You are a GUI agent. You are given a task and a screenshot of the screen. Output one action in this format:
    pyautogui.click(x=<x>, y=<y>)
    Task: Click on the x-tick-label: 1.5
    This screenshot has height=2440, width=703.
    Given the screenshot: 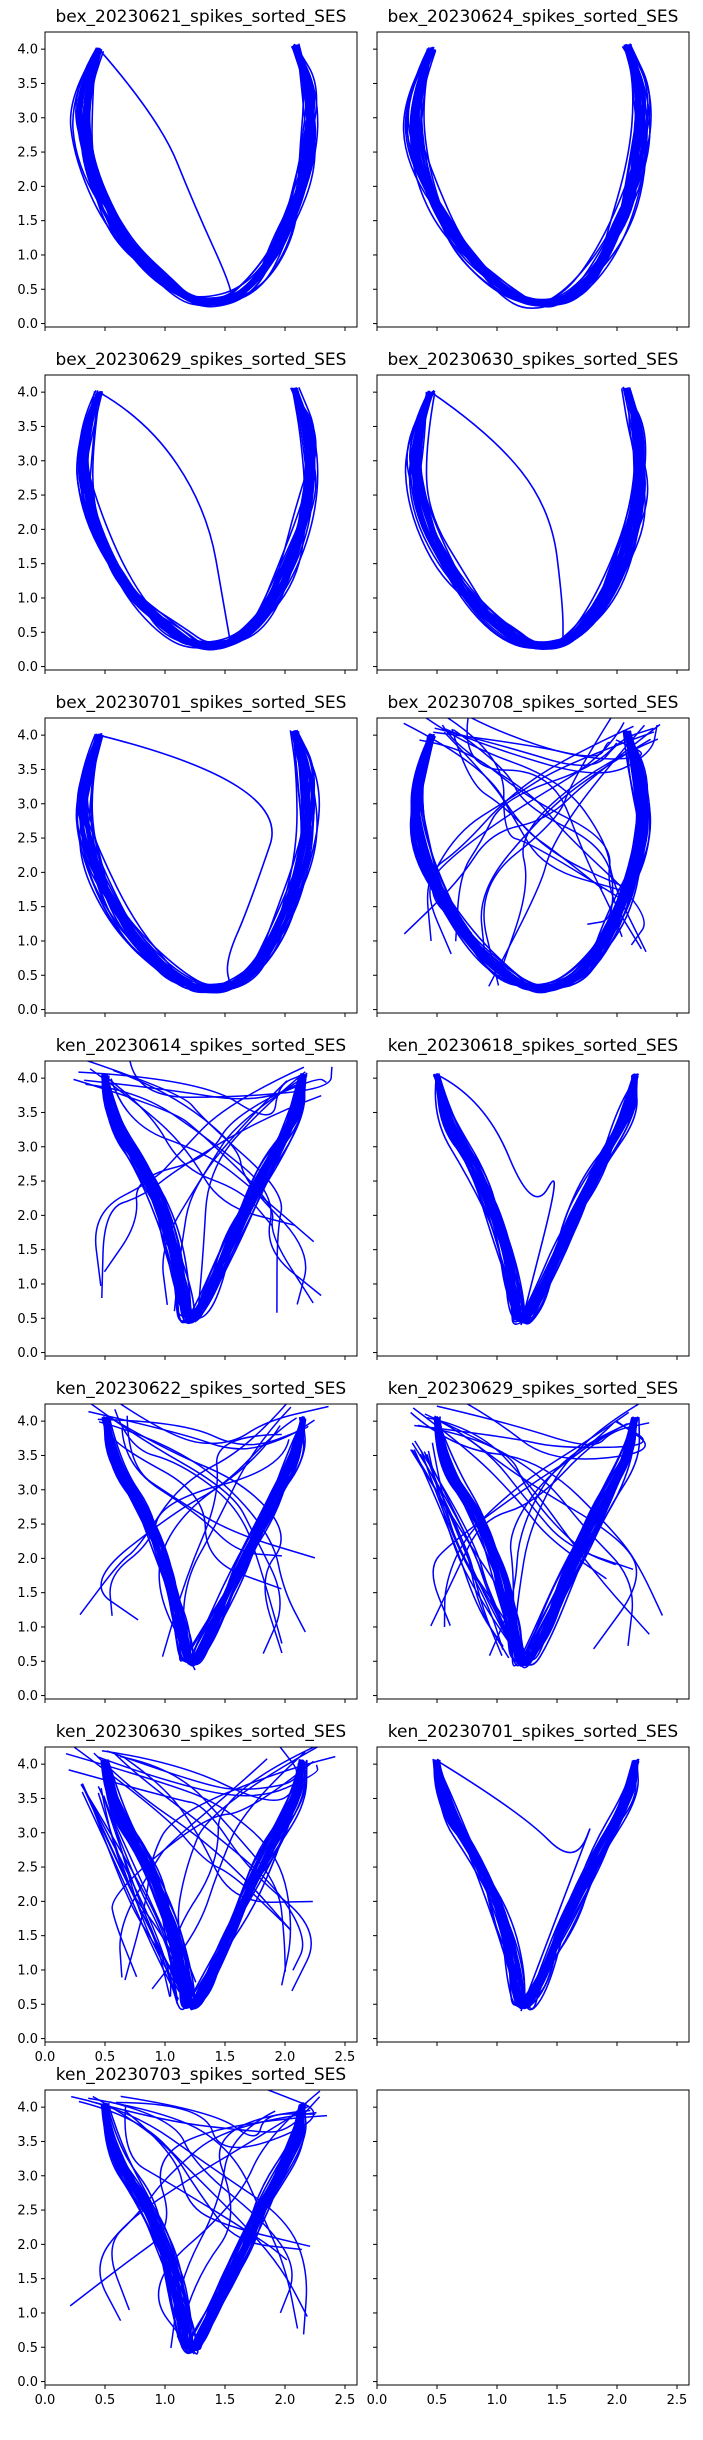 What is the action you would take?
    pyautogui.click(x=225, y=2057)
    